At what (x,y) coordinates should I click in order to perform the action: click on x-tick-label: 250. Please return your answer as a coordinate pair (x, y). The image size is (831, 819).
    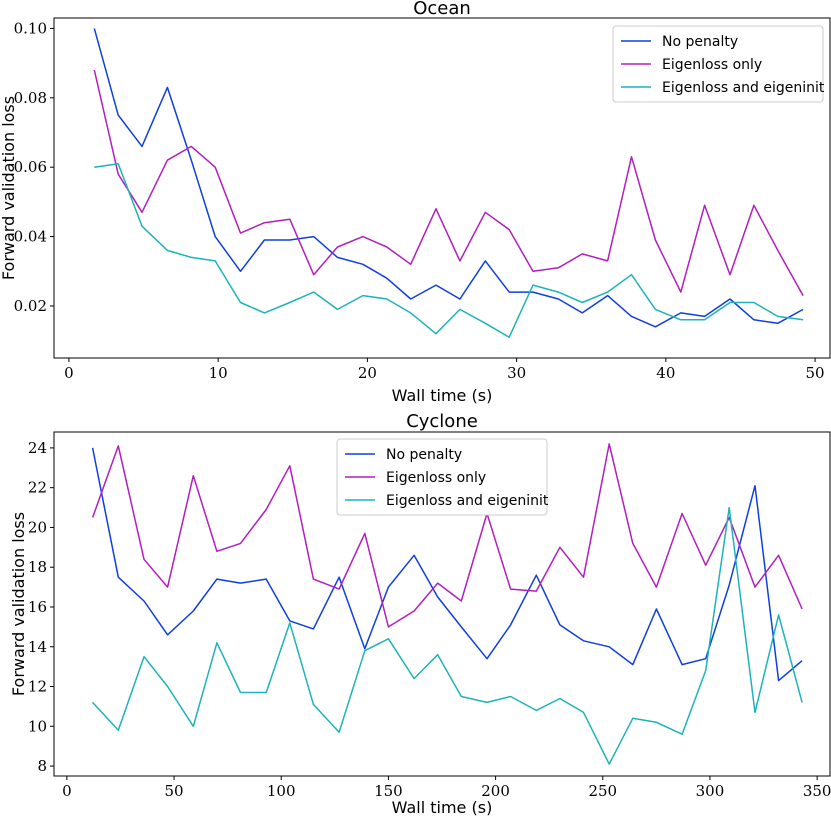
    Looking at the image, I should click on (602, 791).